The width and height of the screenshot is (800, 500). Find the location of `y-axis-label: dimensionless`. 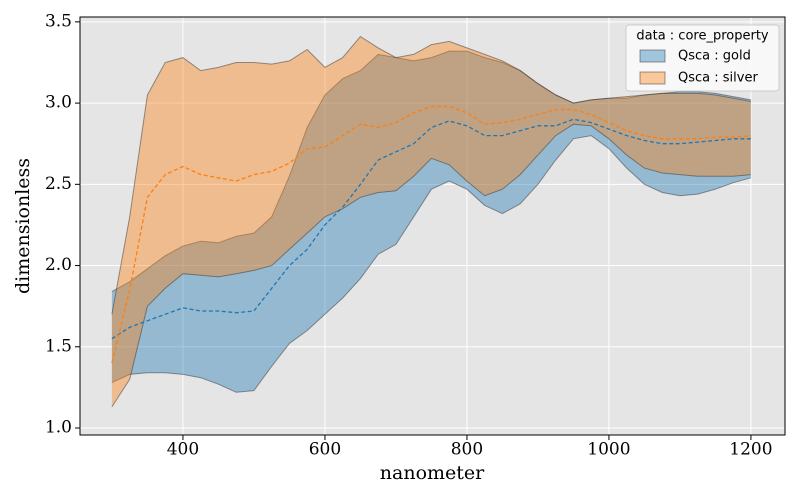

y-axis-label: dimensionless is located at coordinates (23, 226).